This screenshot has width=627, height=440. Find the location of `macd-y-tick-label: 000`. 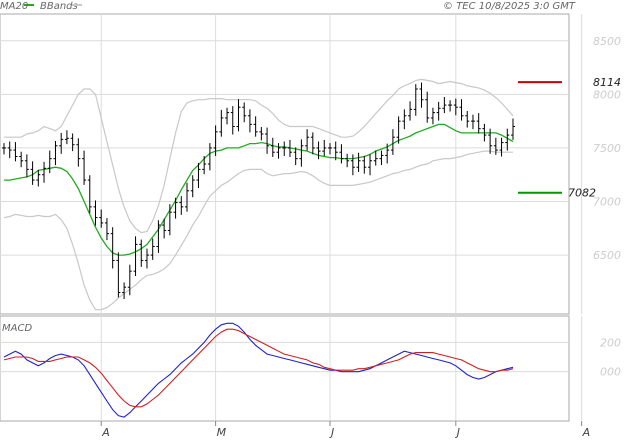

macd-y-tick-label: 000 is located at coordinates (610, 372).